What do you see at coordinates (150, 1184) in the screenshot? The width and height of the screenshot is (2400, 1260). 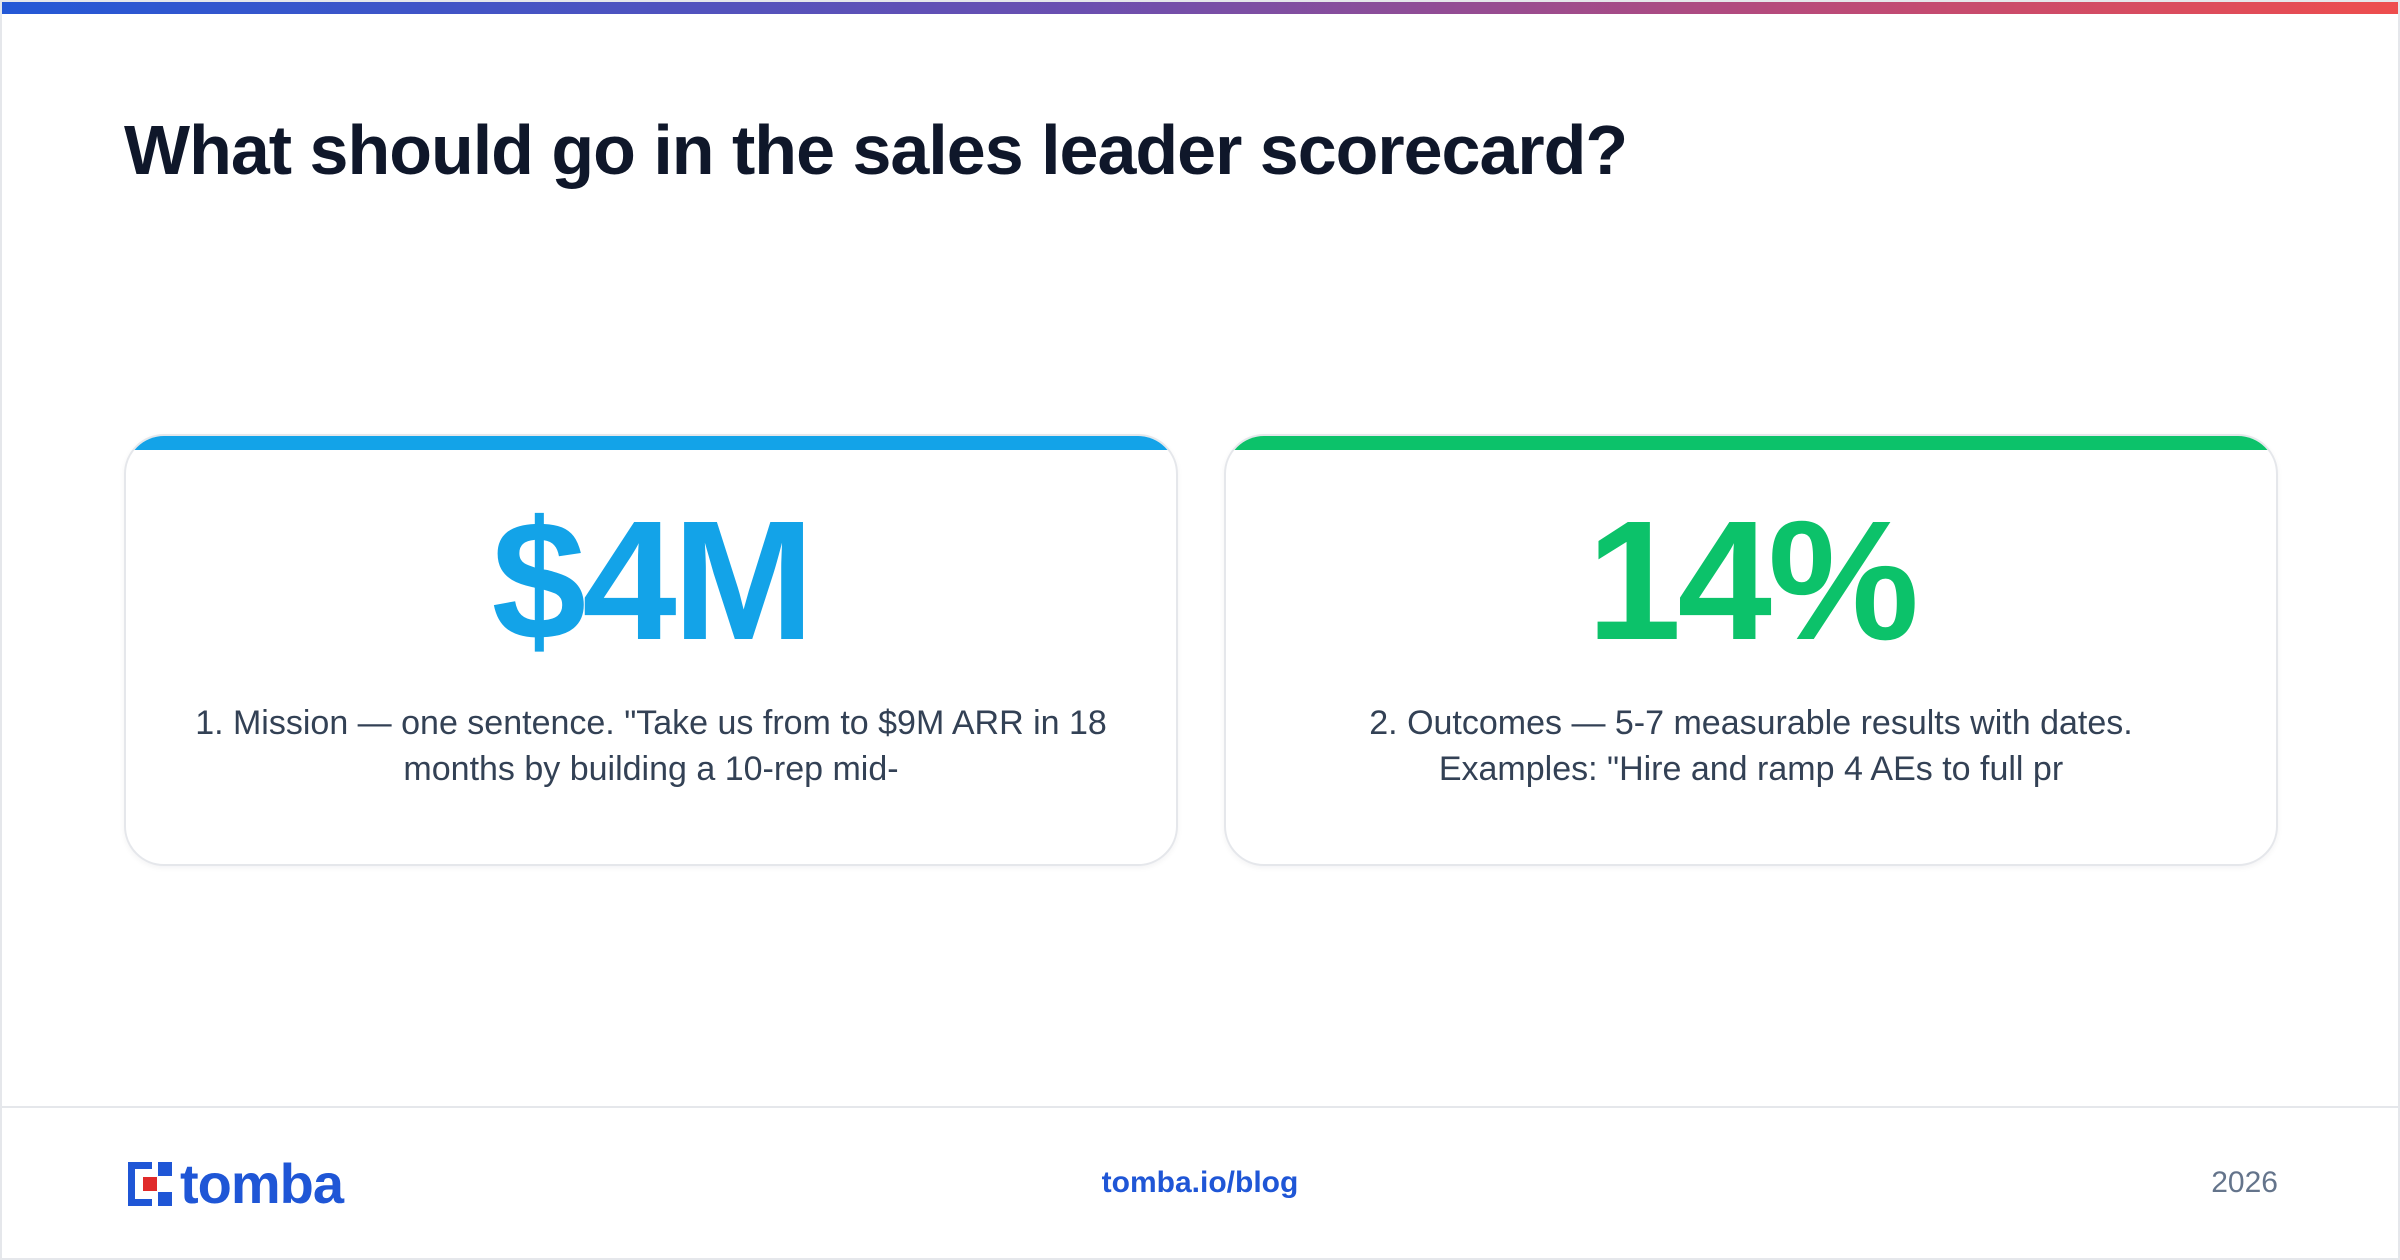 I see `tomba-logo-icon` at bounding box center [150, 1184].